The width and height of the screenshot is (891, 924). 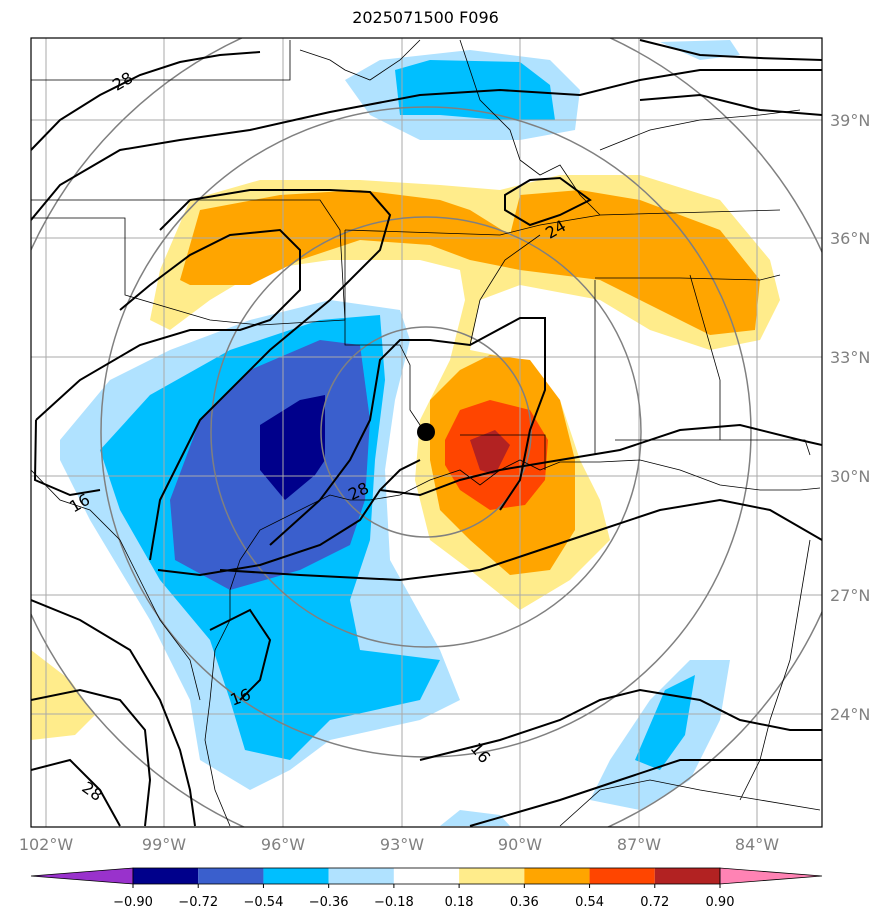 I want to click on colorbar-tick-label: 0.54, so click(x=589, y=902).